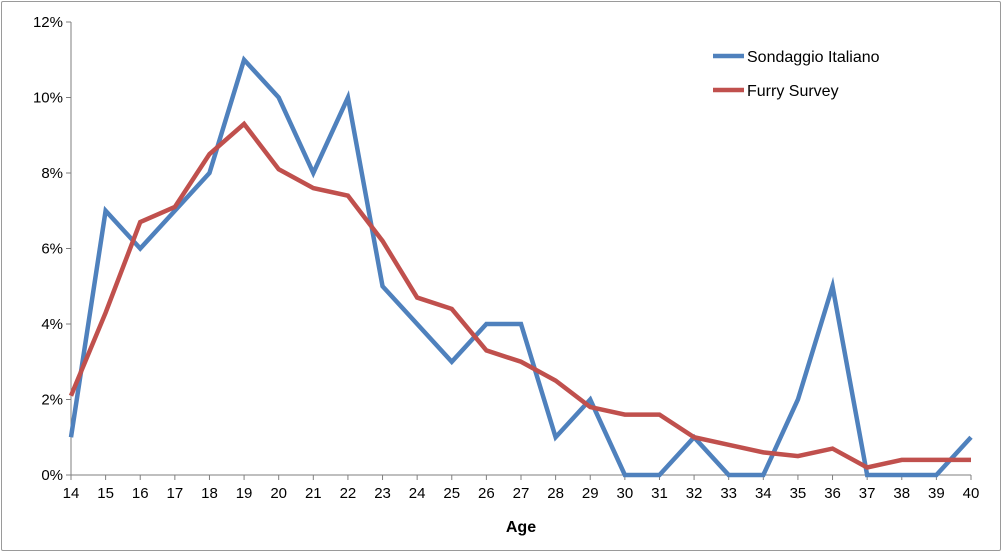 The image size is (1004, 554). Describe the element at coordinates (382, 493) in the screenshot. I see `x-tick-label: 23` at that location.